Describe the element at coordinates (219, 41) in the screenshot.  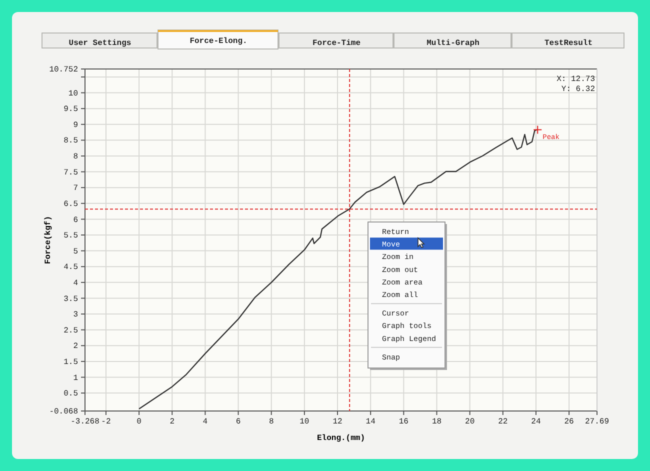
I see `text: Force-Elong.` at that location.